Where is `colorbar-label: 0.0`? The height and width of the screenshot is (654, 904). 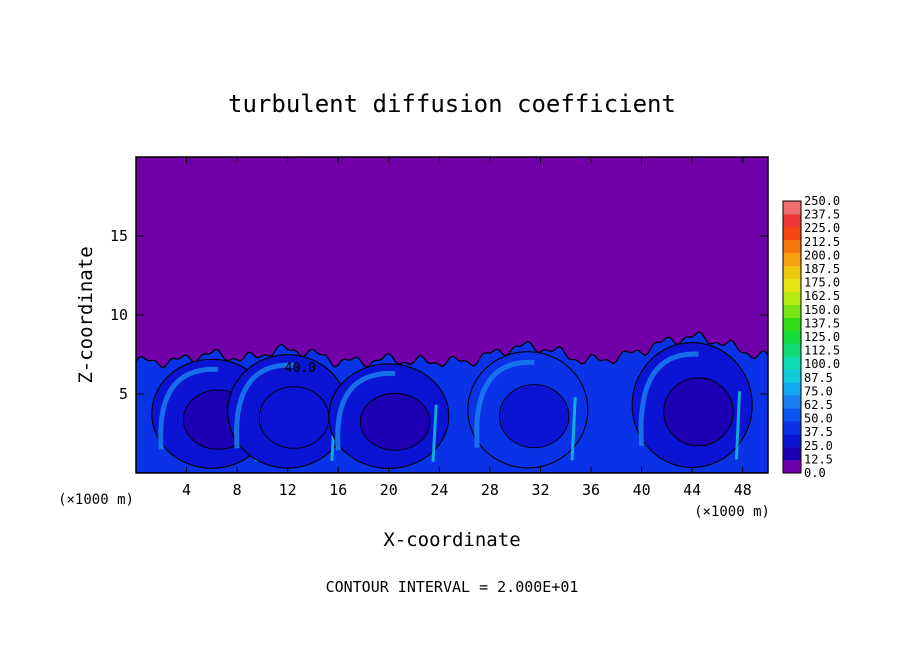
colorbar-label: 0.0 is located at coordinates (815, 473).